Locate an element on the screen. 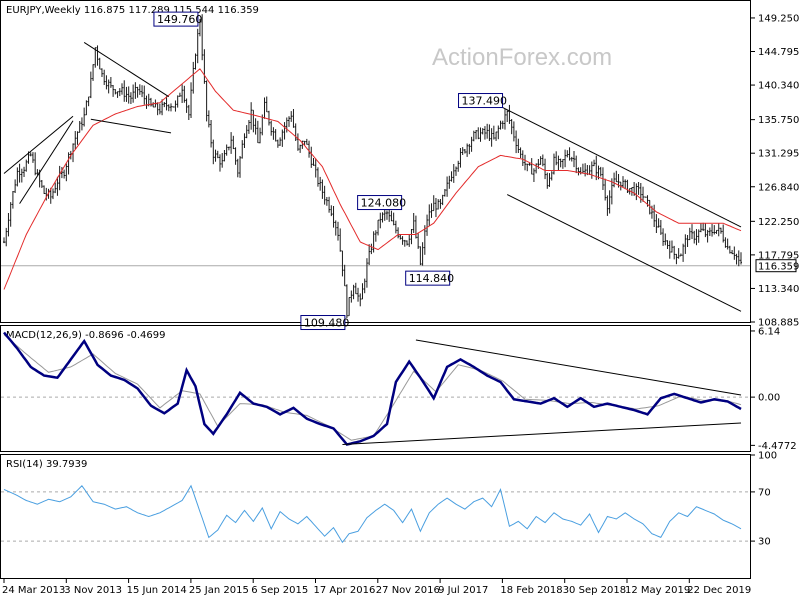 The width and height of the screenshot is (800, 600). price-tick-label: 117.795 is located at coordinates (778, 255).